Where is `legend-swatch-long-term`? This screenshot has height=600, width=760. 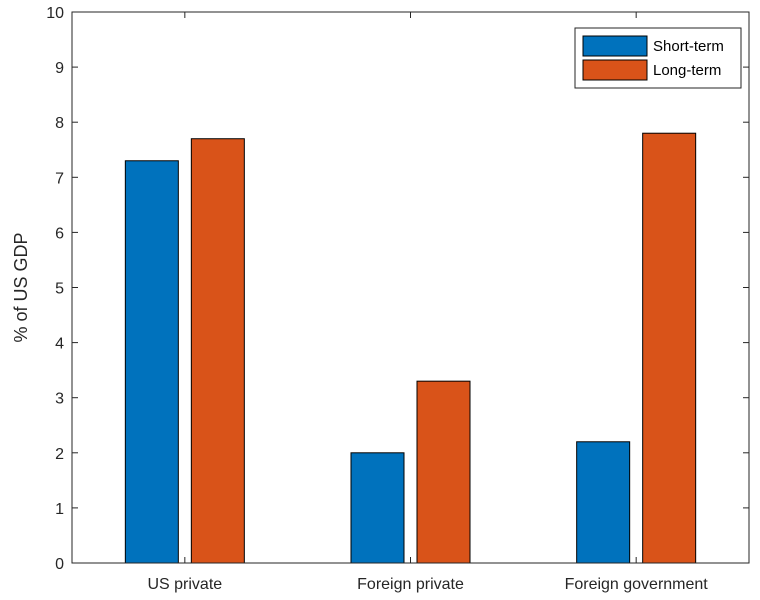
legend-swatch-long-term is located at coordinates (615, 70).